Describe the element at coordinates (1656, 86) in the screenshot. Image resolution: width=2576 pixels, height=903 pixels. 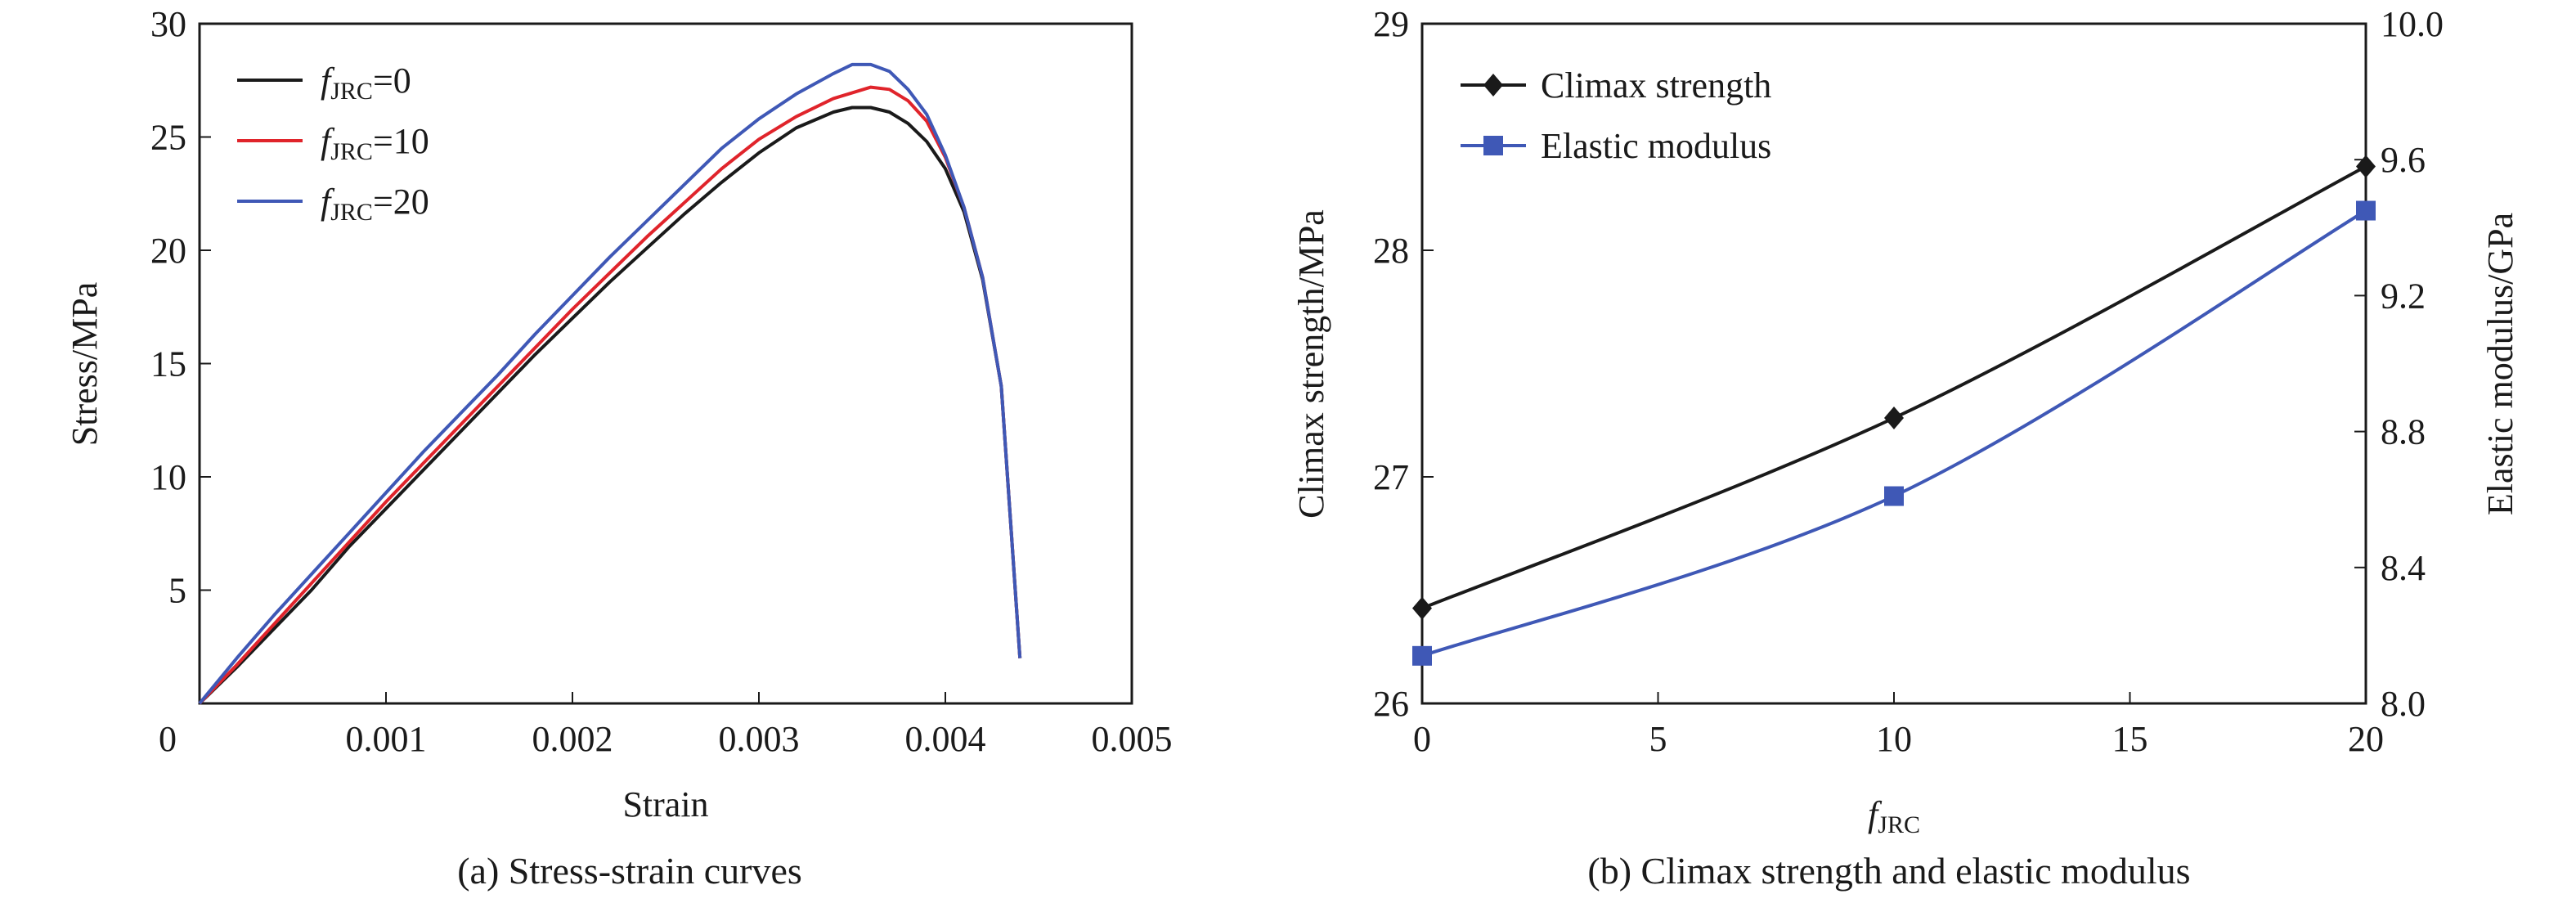
I see `legend-label-b-0: Climax strength` at that location.